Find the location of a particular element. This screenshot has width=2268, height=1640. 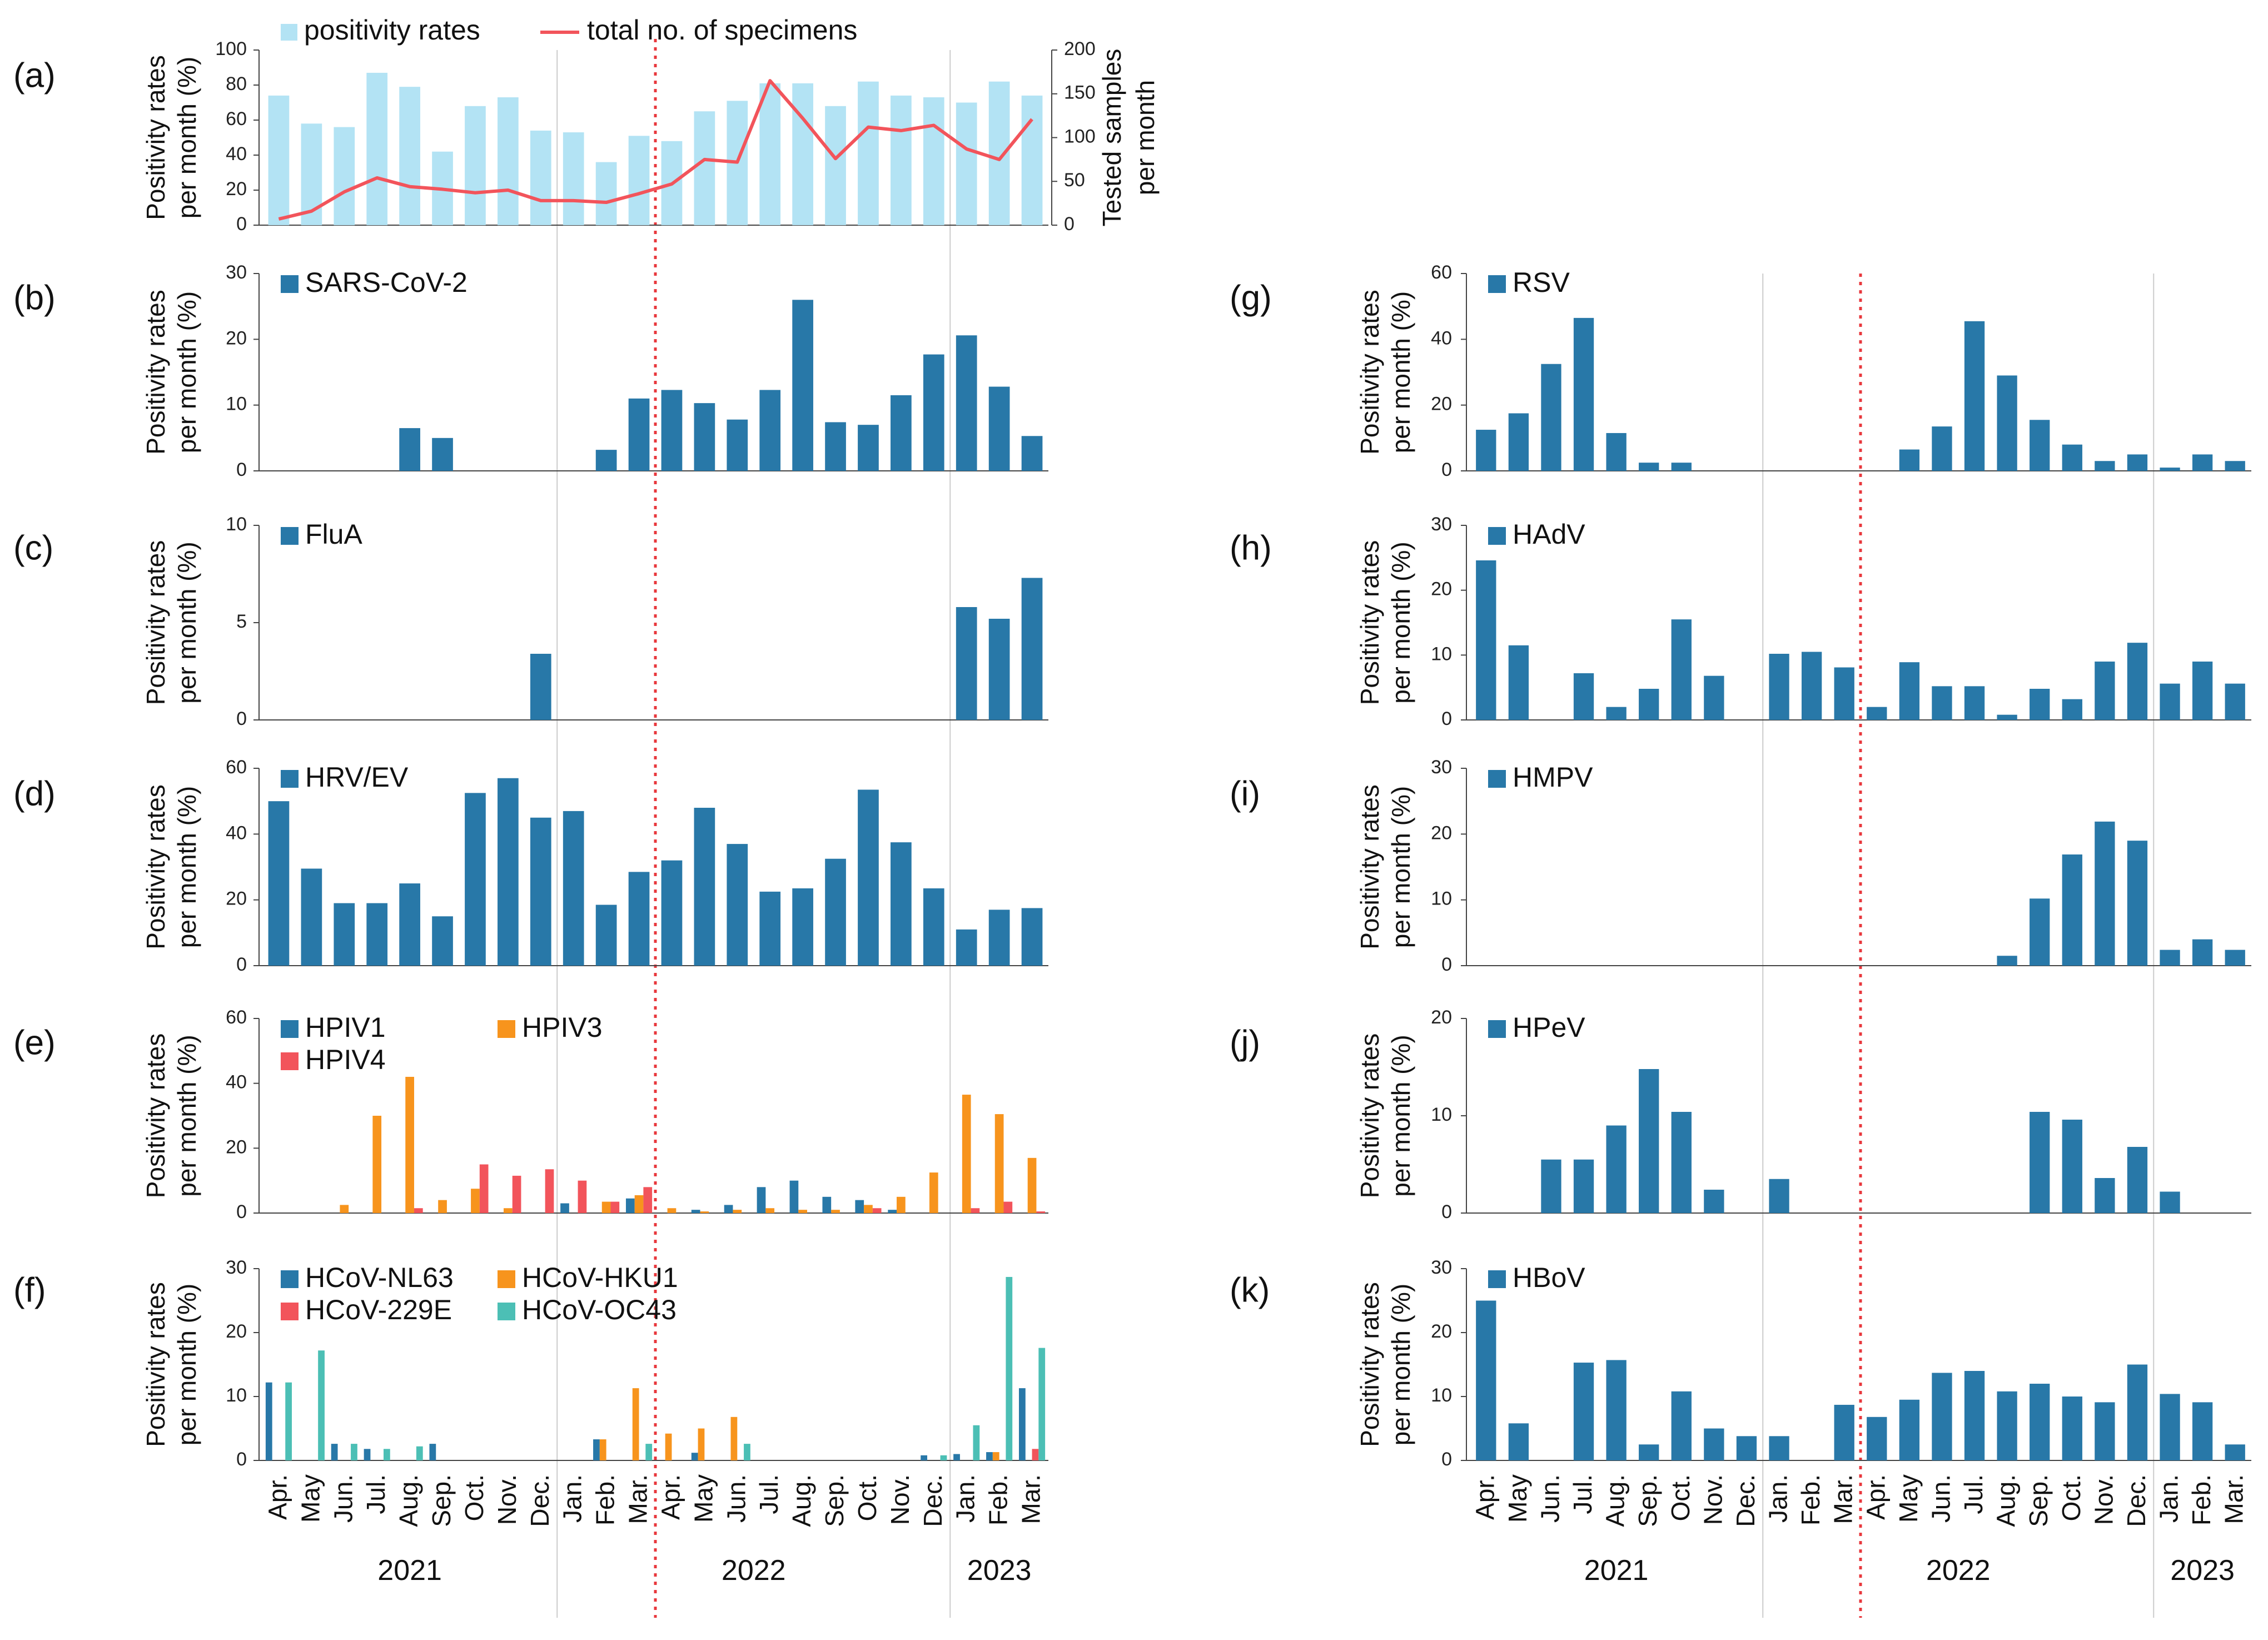

x-tick-month-label: Aug. is located at coordinates (801, 1501).